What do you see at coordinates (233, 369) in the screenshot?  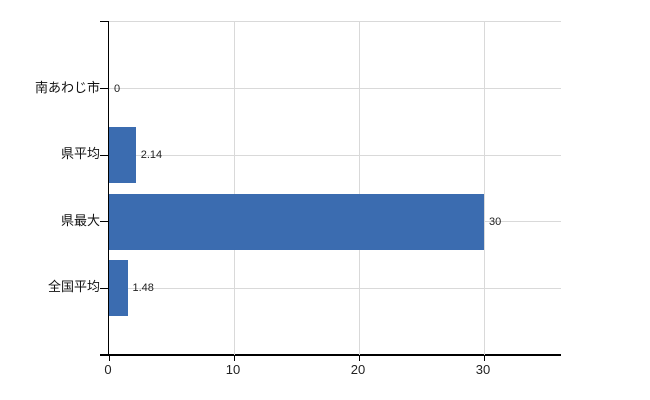 I see `x-tick-label: 10` at bounding box center [233, 369].